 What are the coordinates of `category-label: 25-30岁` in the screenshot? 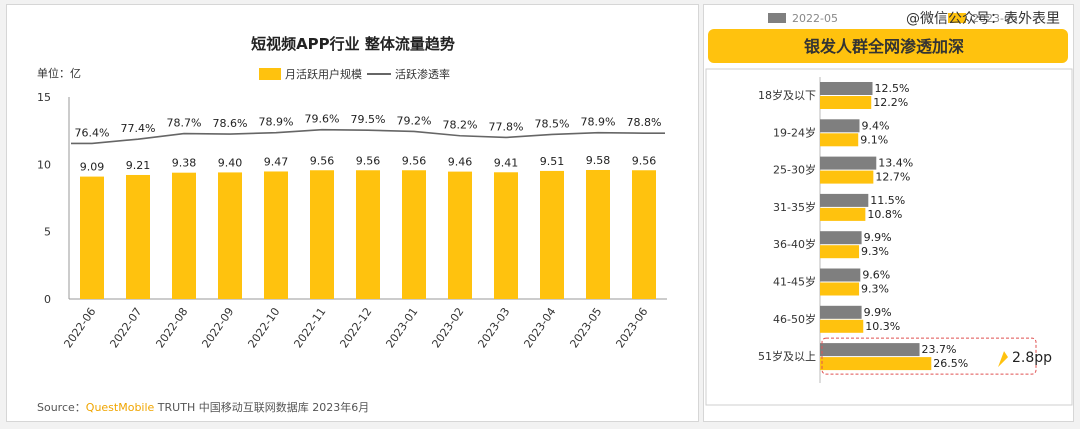 It's located at (794, 170).